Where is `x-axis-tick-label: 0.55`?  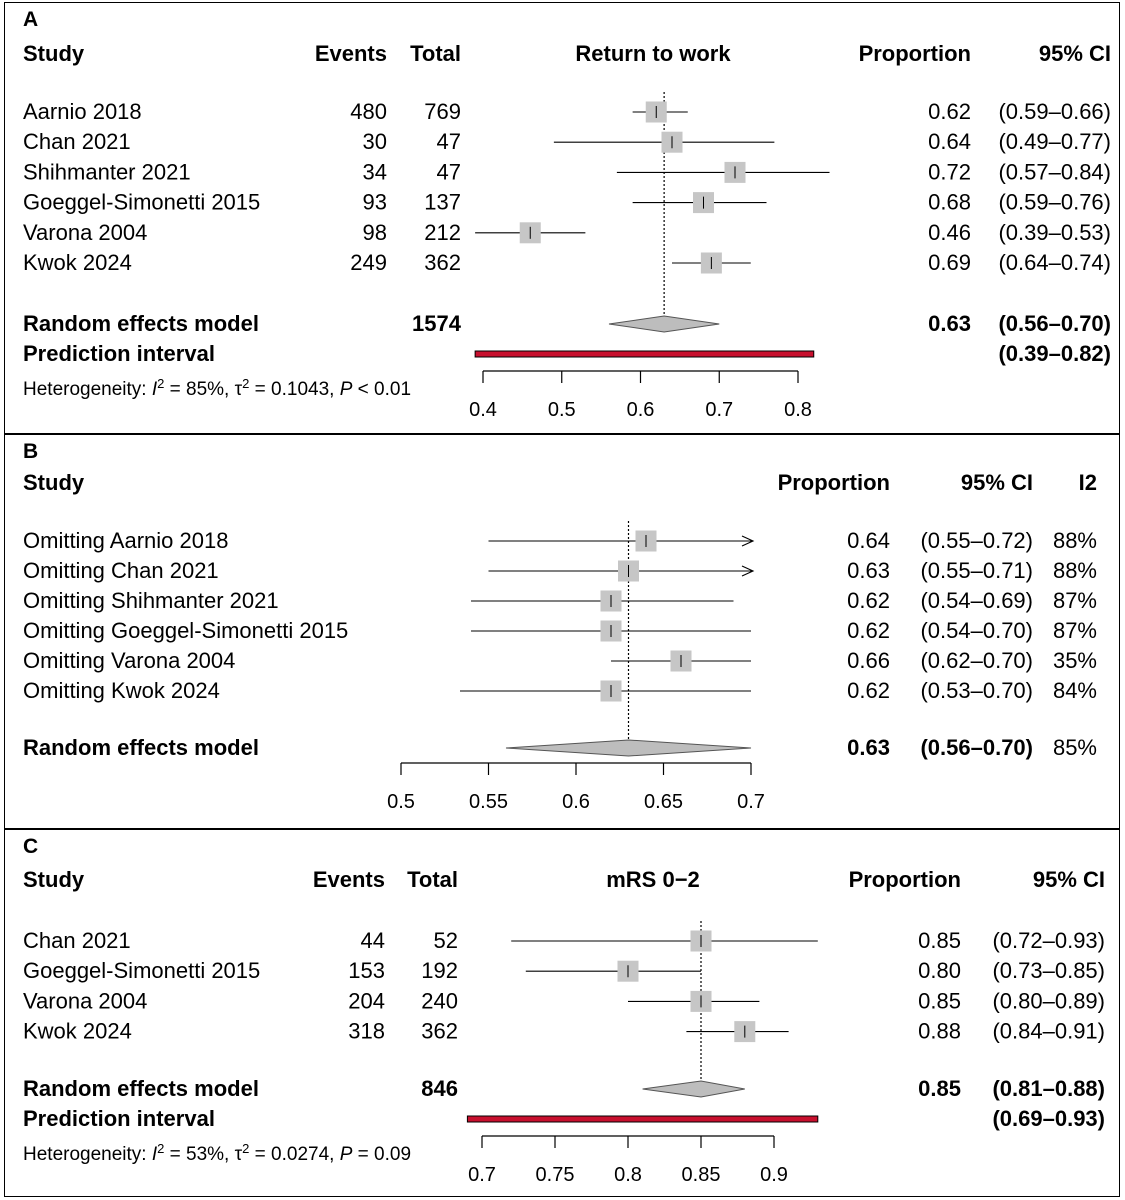 x-axis-tick-label: 0.55 is located at coordinates (488, 802).